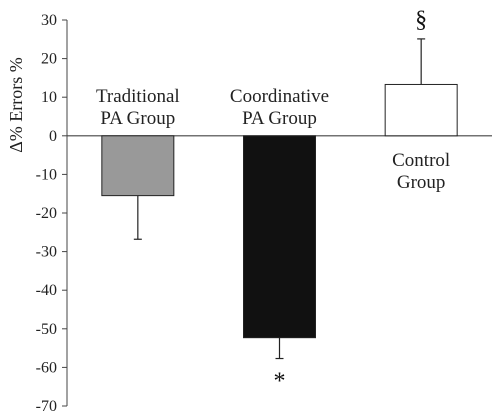 The width and height of the screenshot is (500, 417). I want to click on y-tick-label: -30, so click(46, 252).